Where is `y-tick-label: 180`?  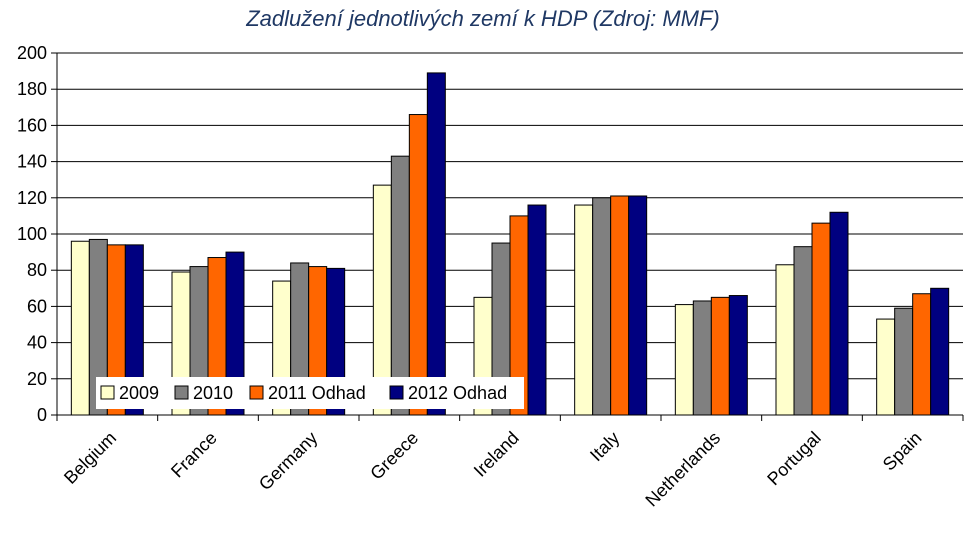
y-tick-label: 180 is located at coordinates (32, 89).